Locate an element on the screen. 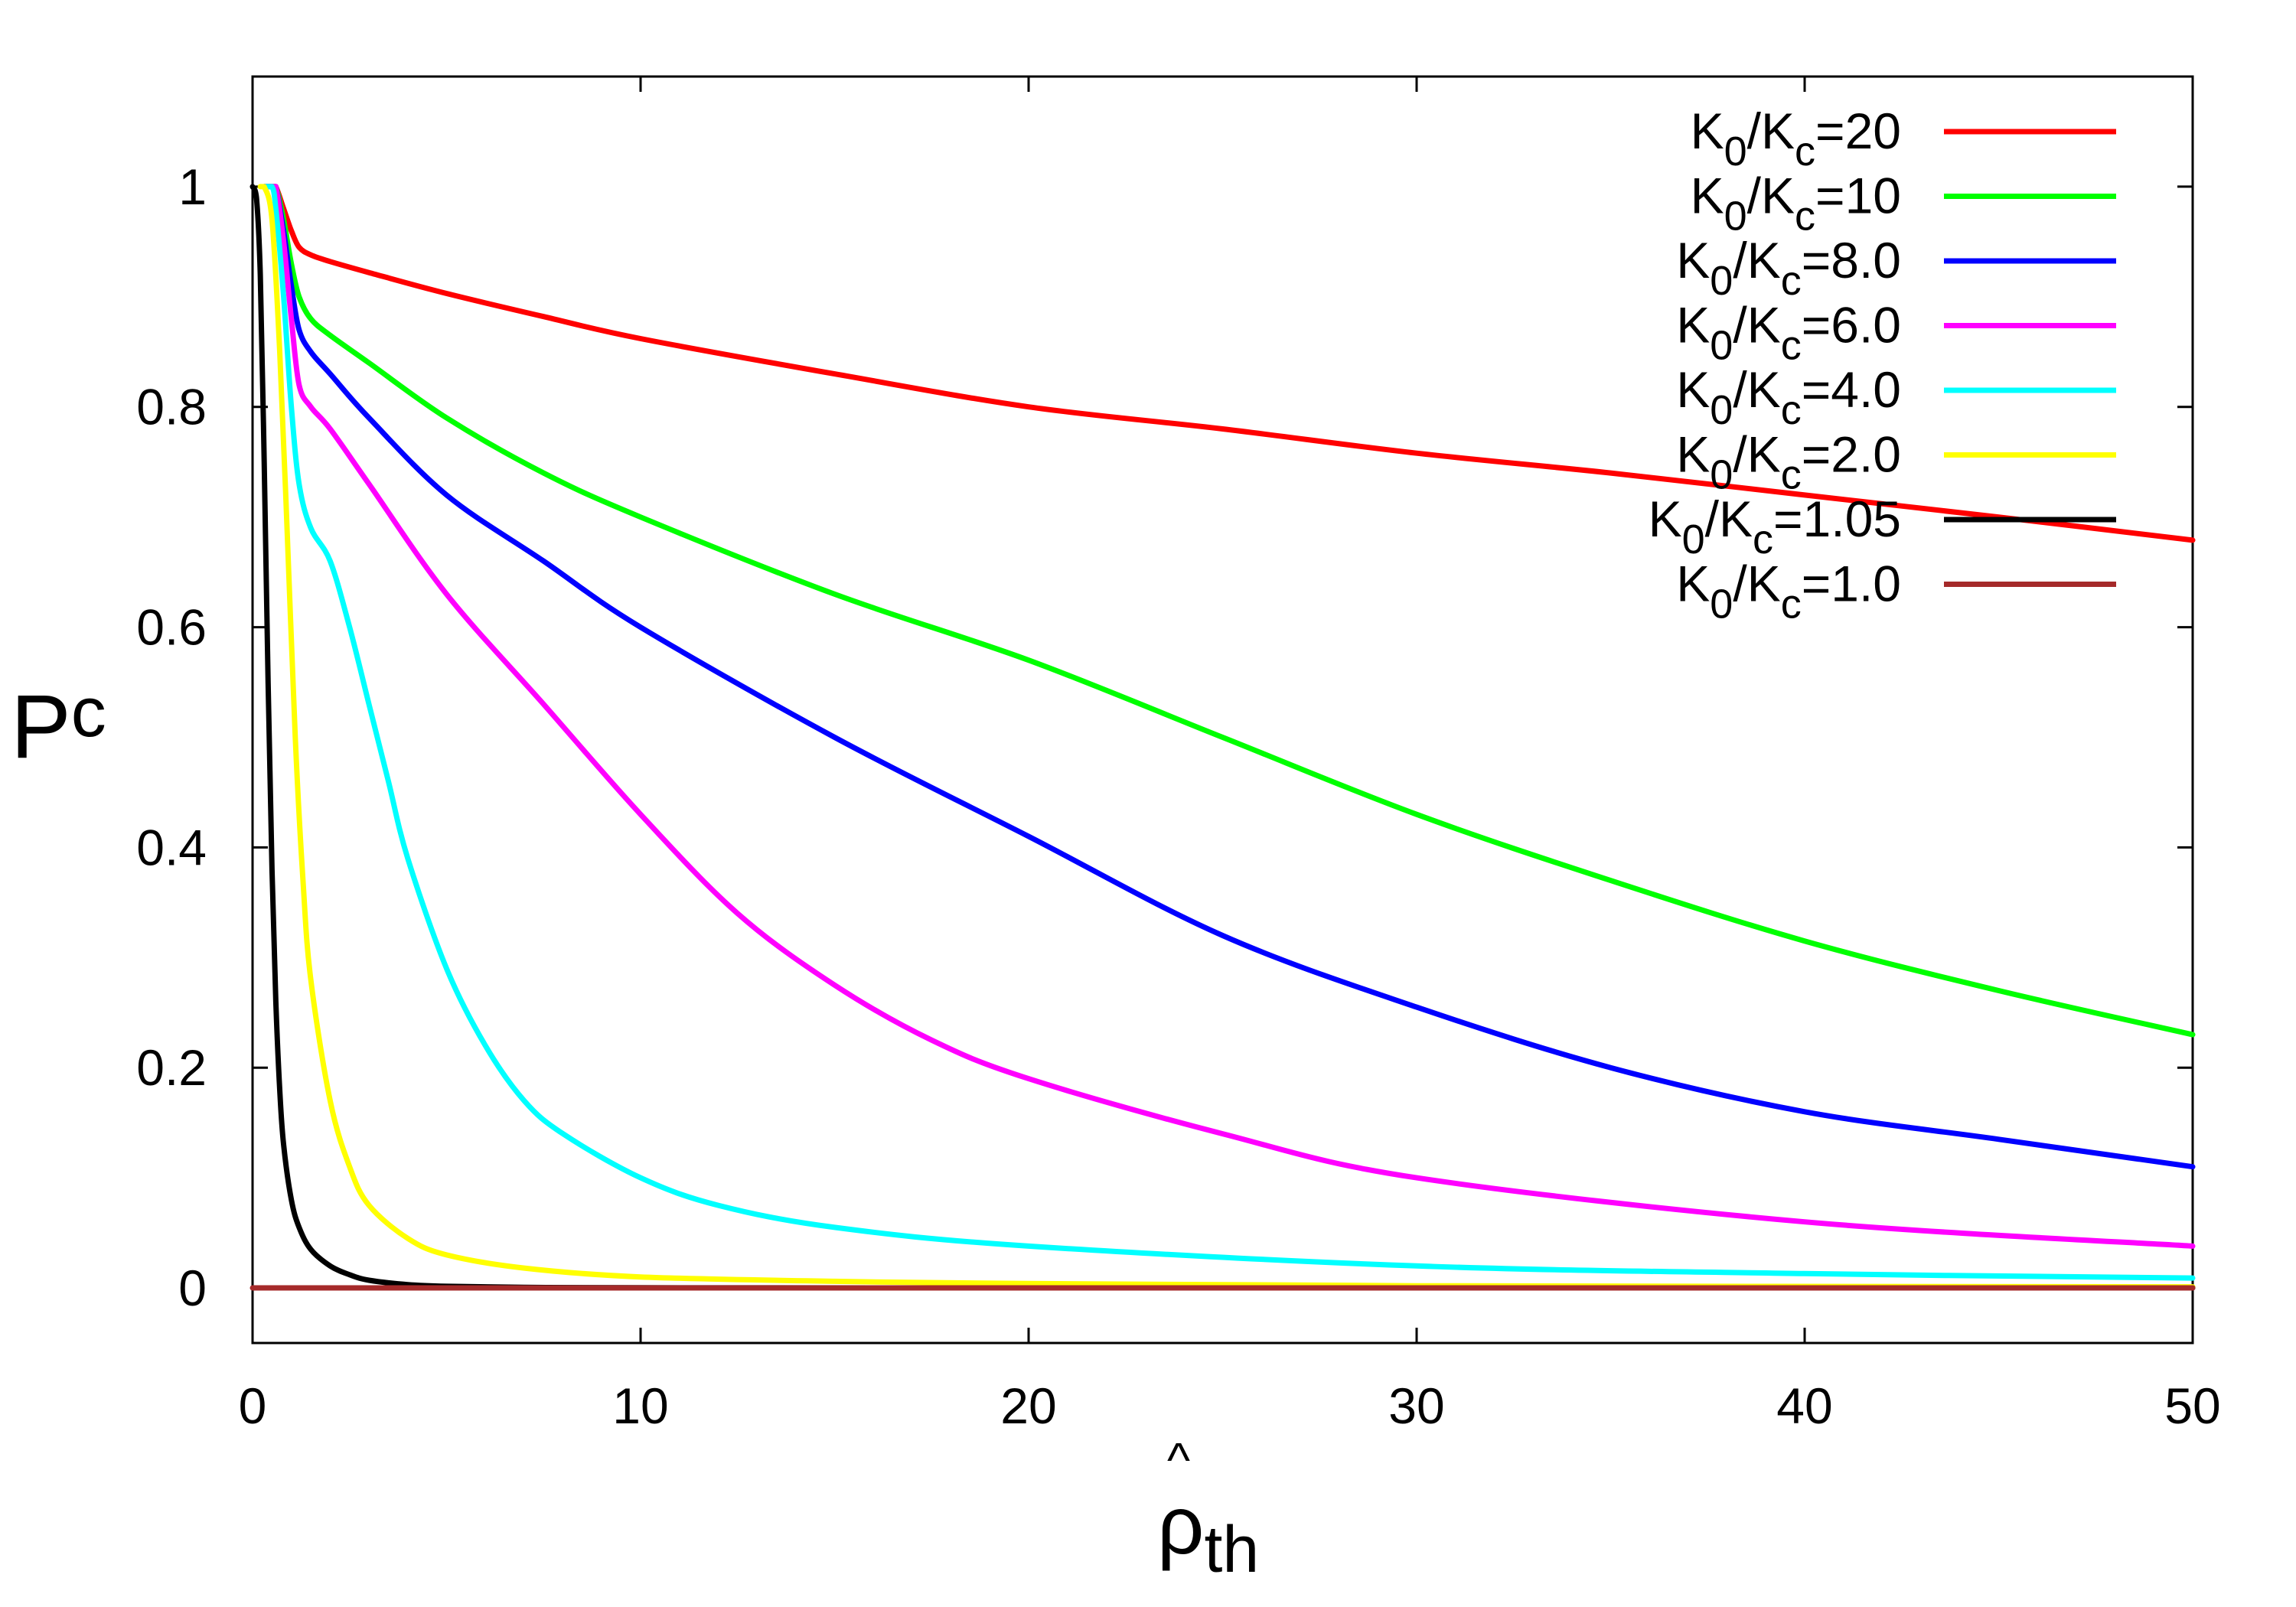 The image size is (2296, 1607). legend-label-k0-kc-6-0: K0/Kc=6.0 is located at coordinates (1788, 333).